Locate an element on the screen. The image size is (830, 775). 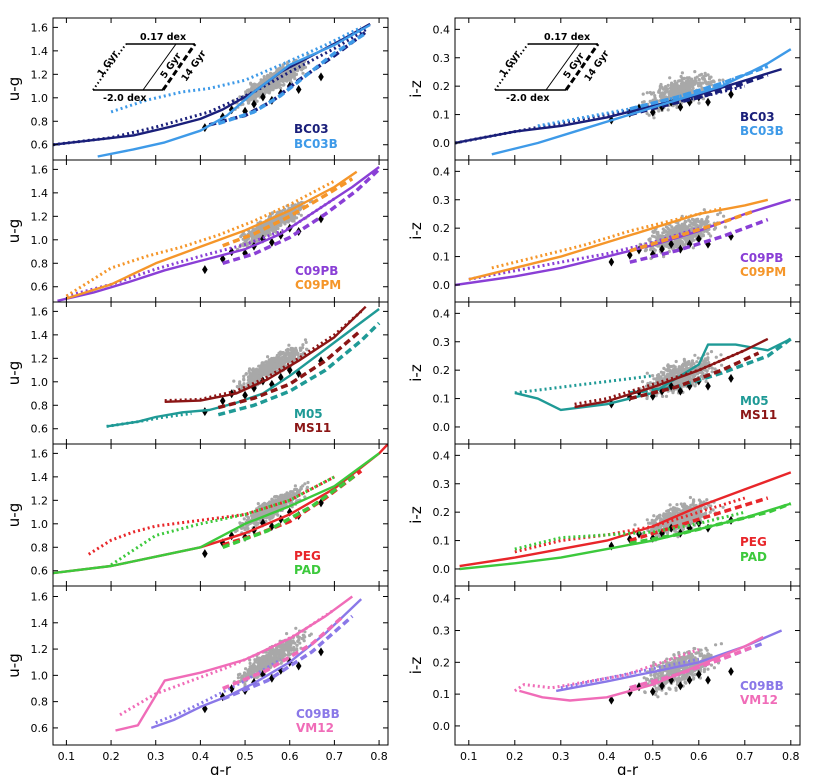
plot-area-c09bb-vm12-u-g- is located at coordinates (239, 663).